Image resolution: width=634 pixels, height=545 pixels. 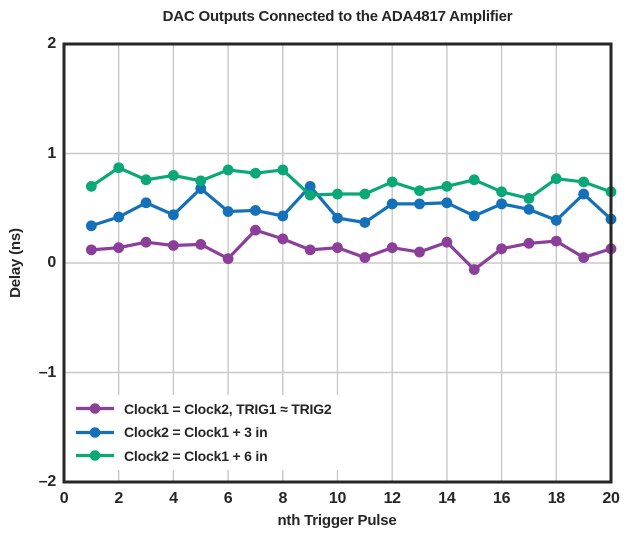 What do you see at coordinates (337, 498) in the screenshot?
I see `x-tick-label: 10` at bounding box center [337, 498].